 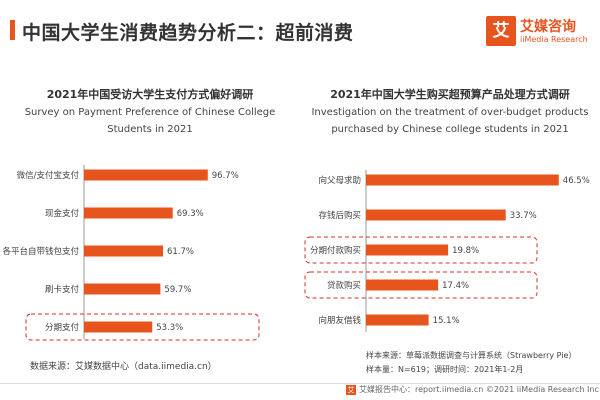 I want to click on sample-size-note: 样本量：N=619；调研时间：2021年1-2月, so click(x=445, y=369).